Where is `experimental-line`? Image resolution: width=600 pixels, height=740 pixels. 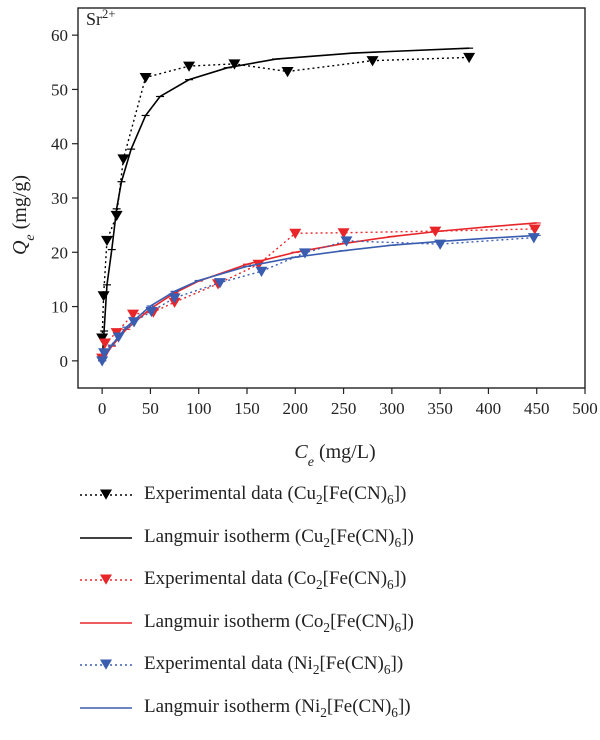
experimental-line is located at coordinates (317, 299).